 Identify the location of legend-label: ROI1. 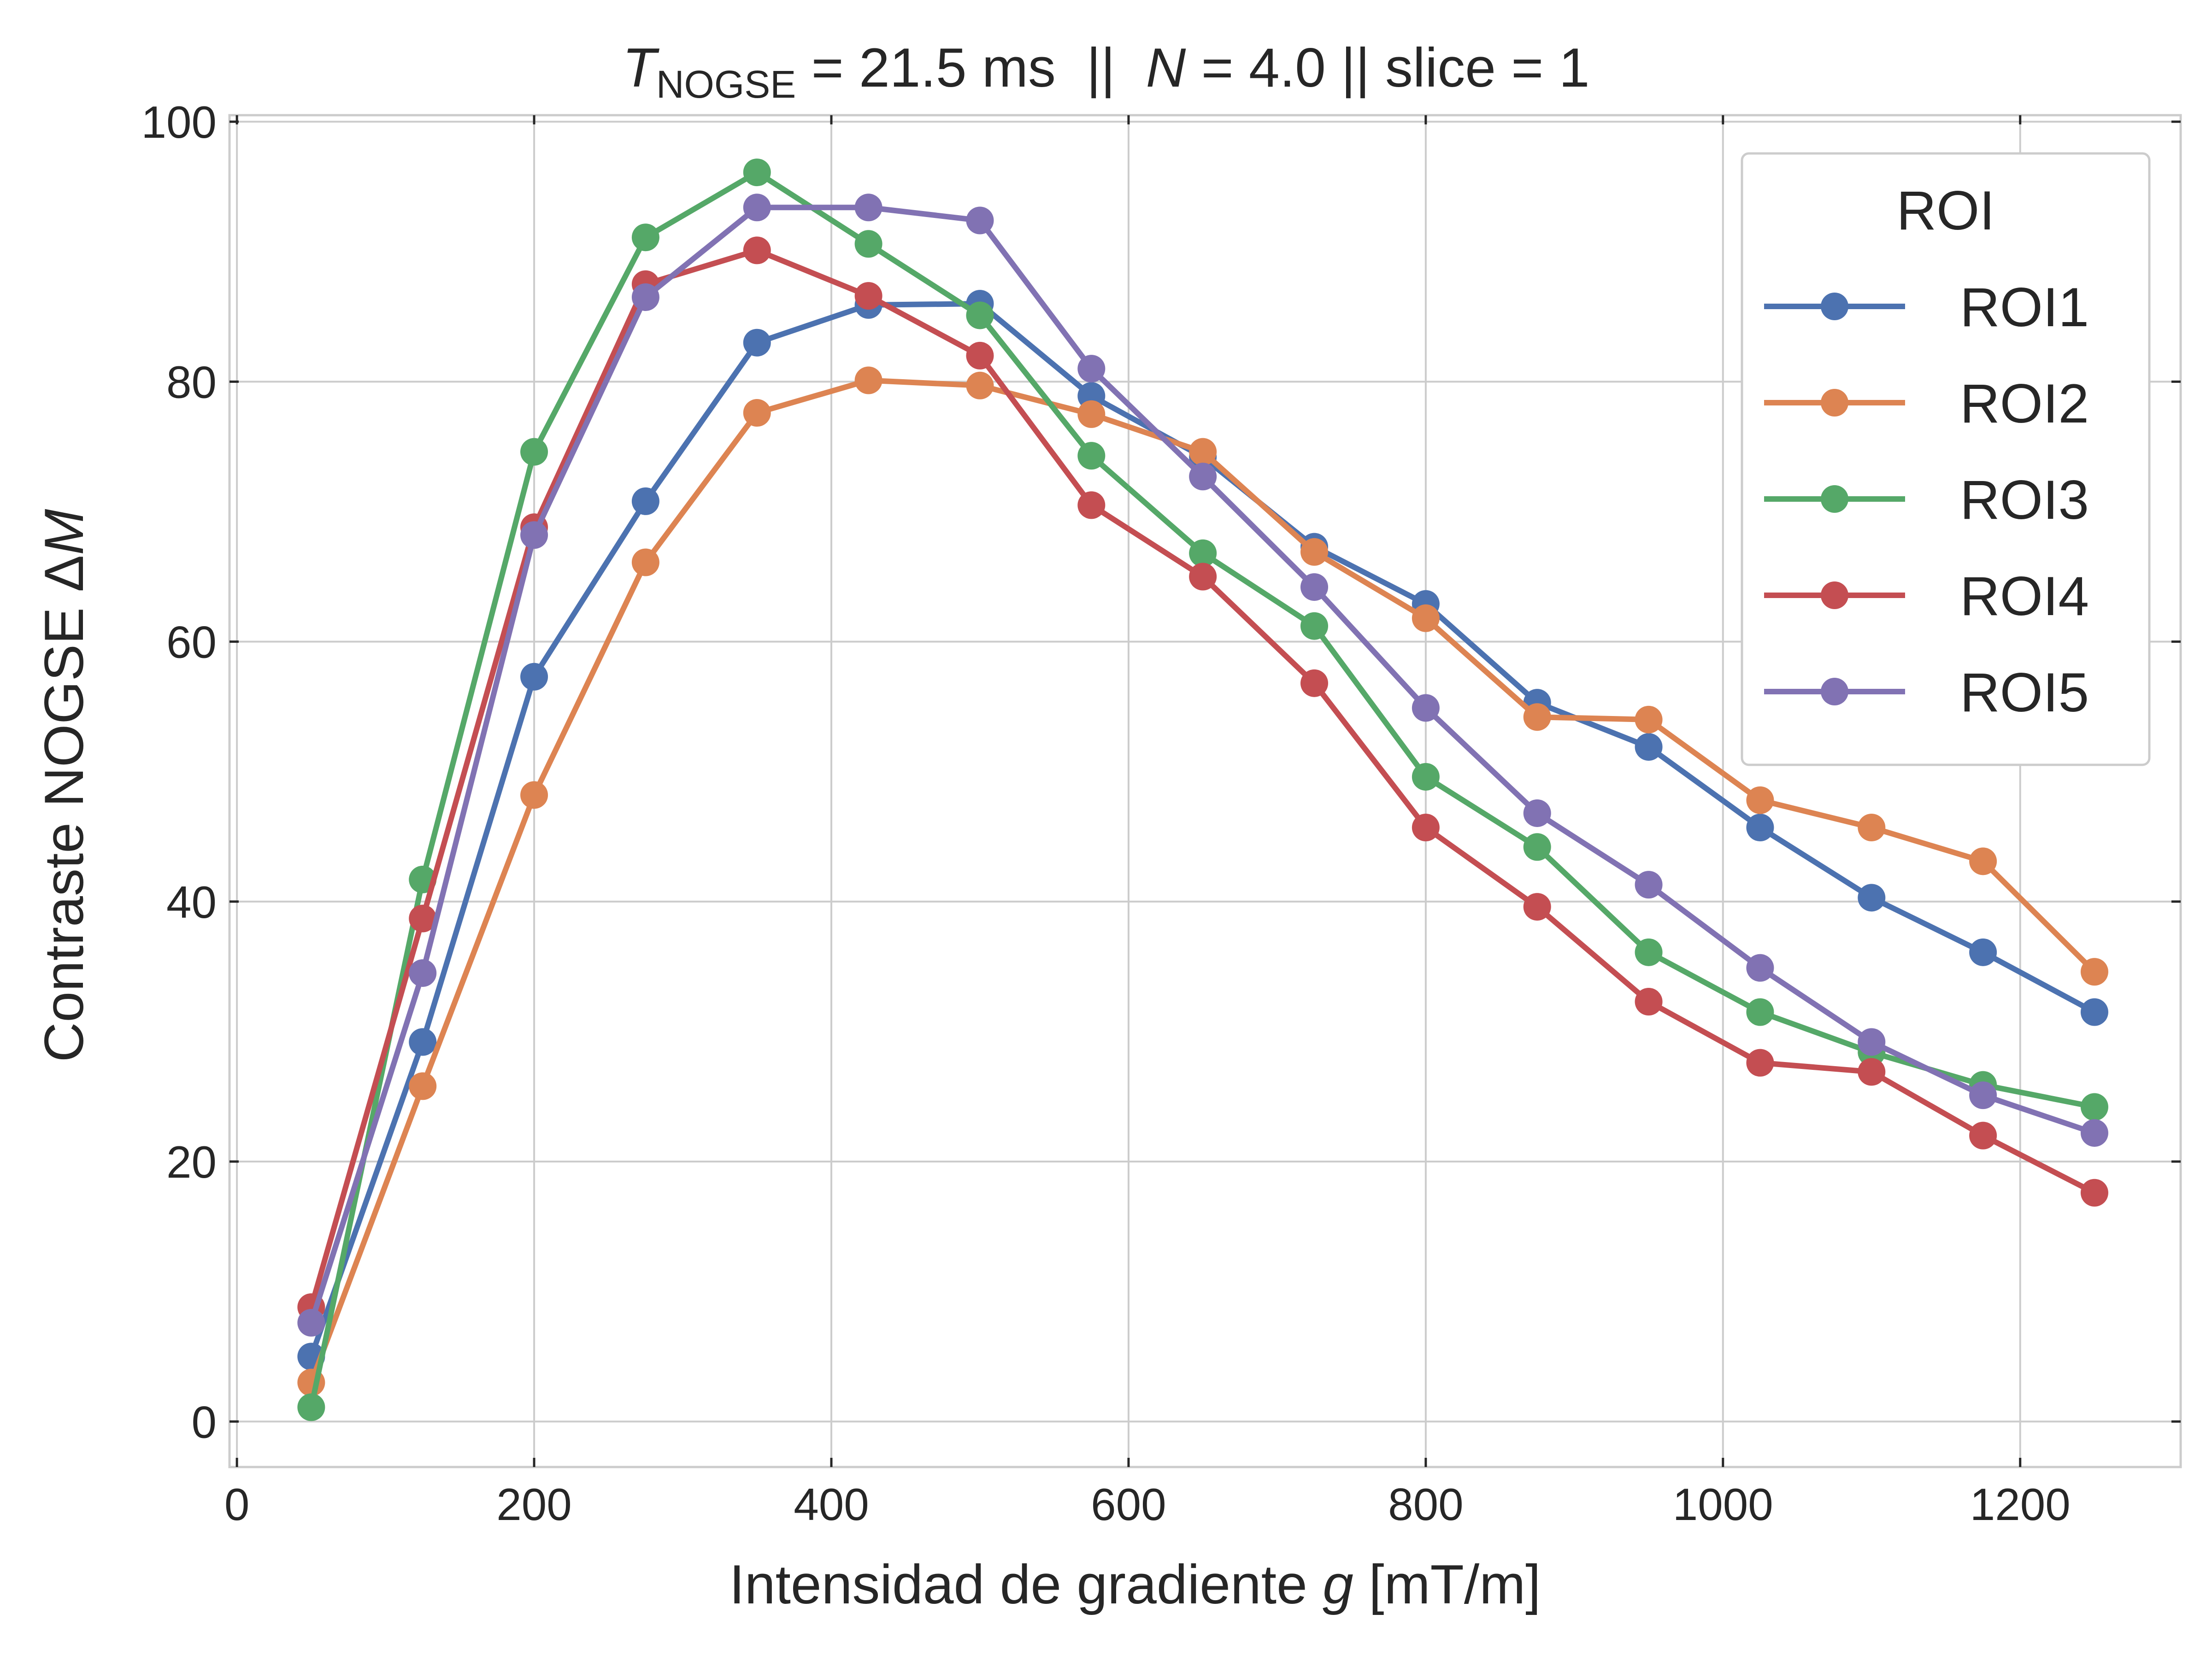
(2024, 307).